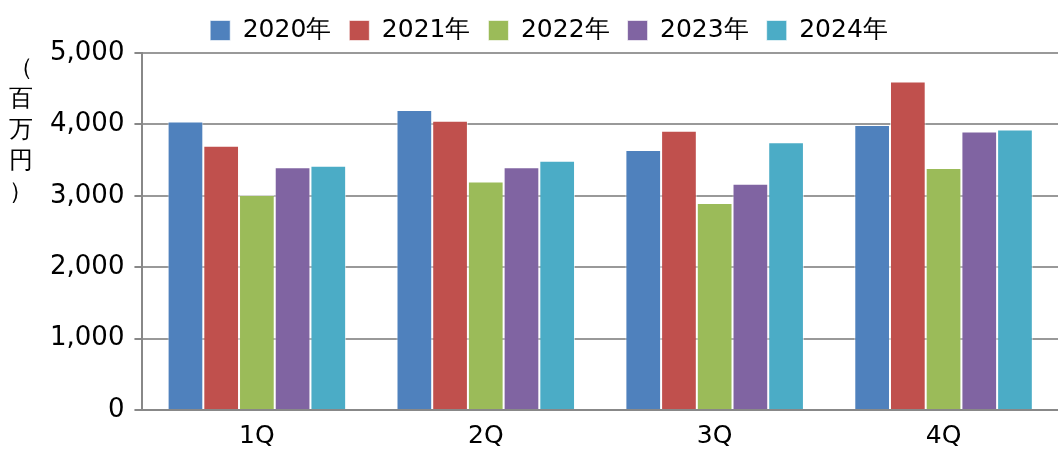 The height and width of the screenshot is (458, 1058). What do you see at coordinates (87, 50) in the screenshot?
I see `y-tick-label: 5,000` at bounding box center [87, 50].